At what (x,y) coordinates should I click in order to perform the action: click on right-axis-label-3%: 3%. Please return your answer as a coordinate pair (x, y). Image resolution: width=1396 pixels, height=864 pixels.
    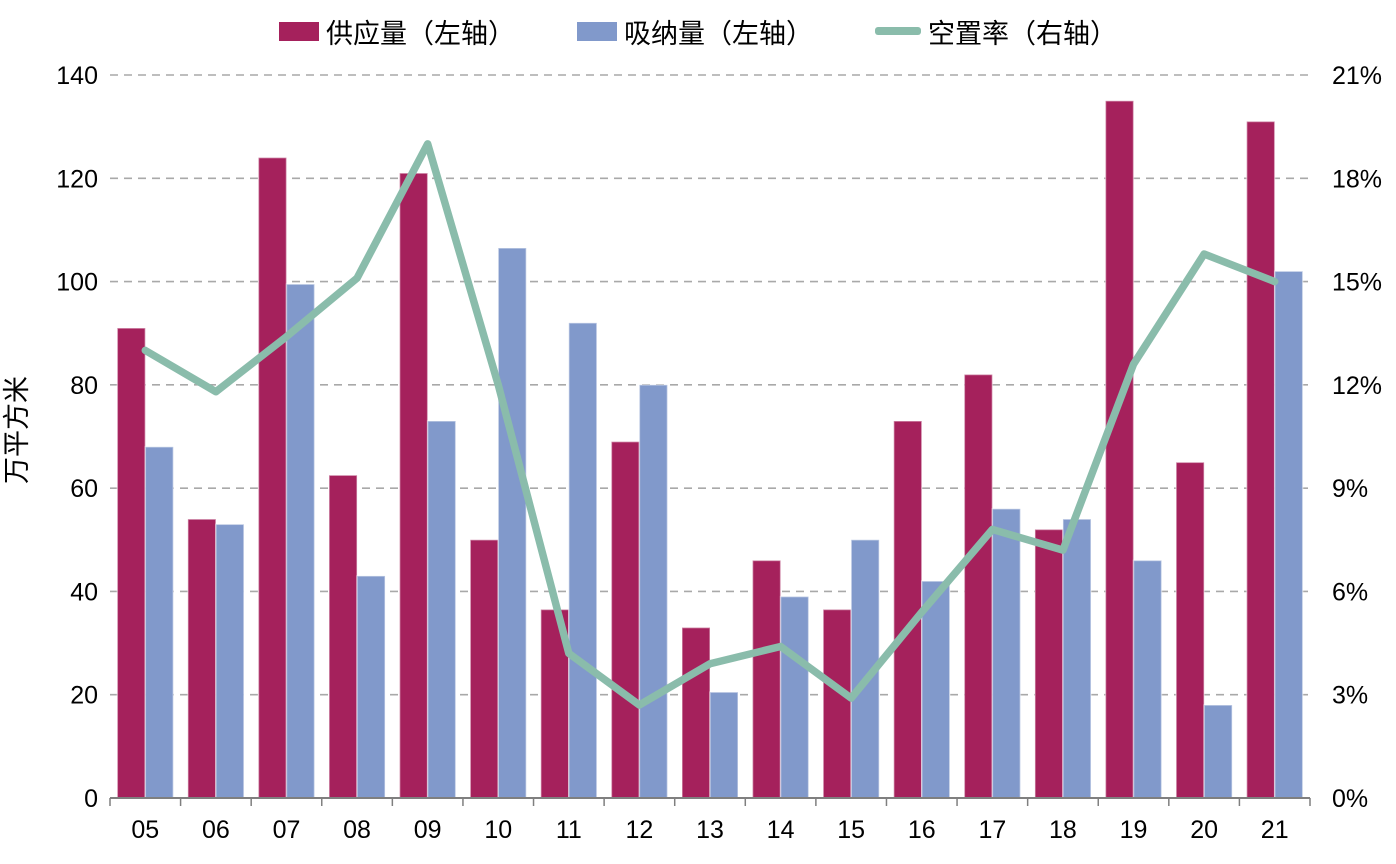
    Looking at the image, I should click on (1350, 696).